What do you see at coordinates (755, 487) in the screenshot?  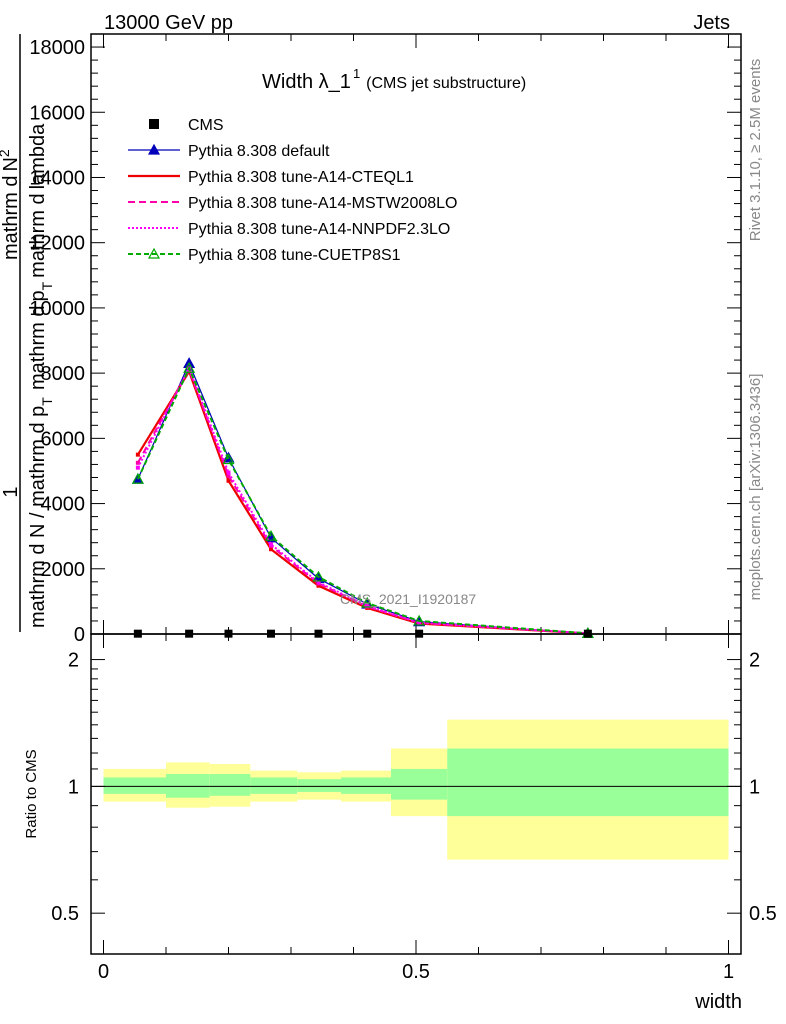 I see `mcplots-label: mcplots.cern.ch [arXiv:1306.3436]` at bounding box center [755, 487].